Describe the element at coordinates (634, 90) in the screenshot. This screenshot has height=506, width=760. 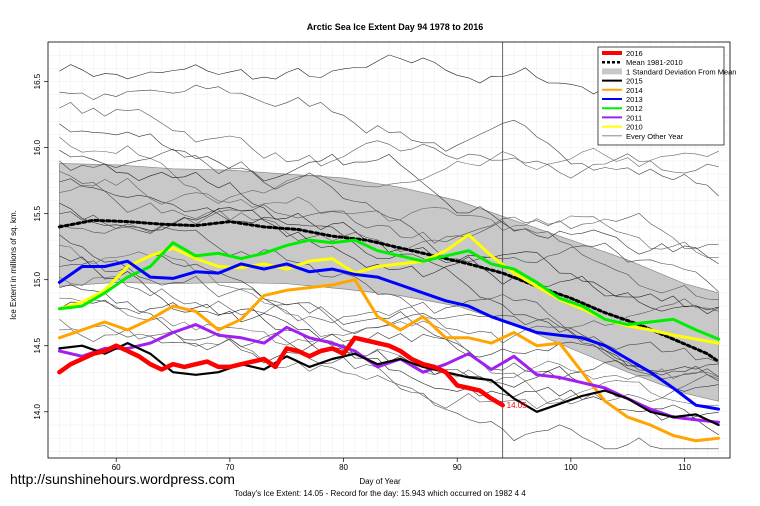
I see `legend-label: 2014` at that location.